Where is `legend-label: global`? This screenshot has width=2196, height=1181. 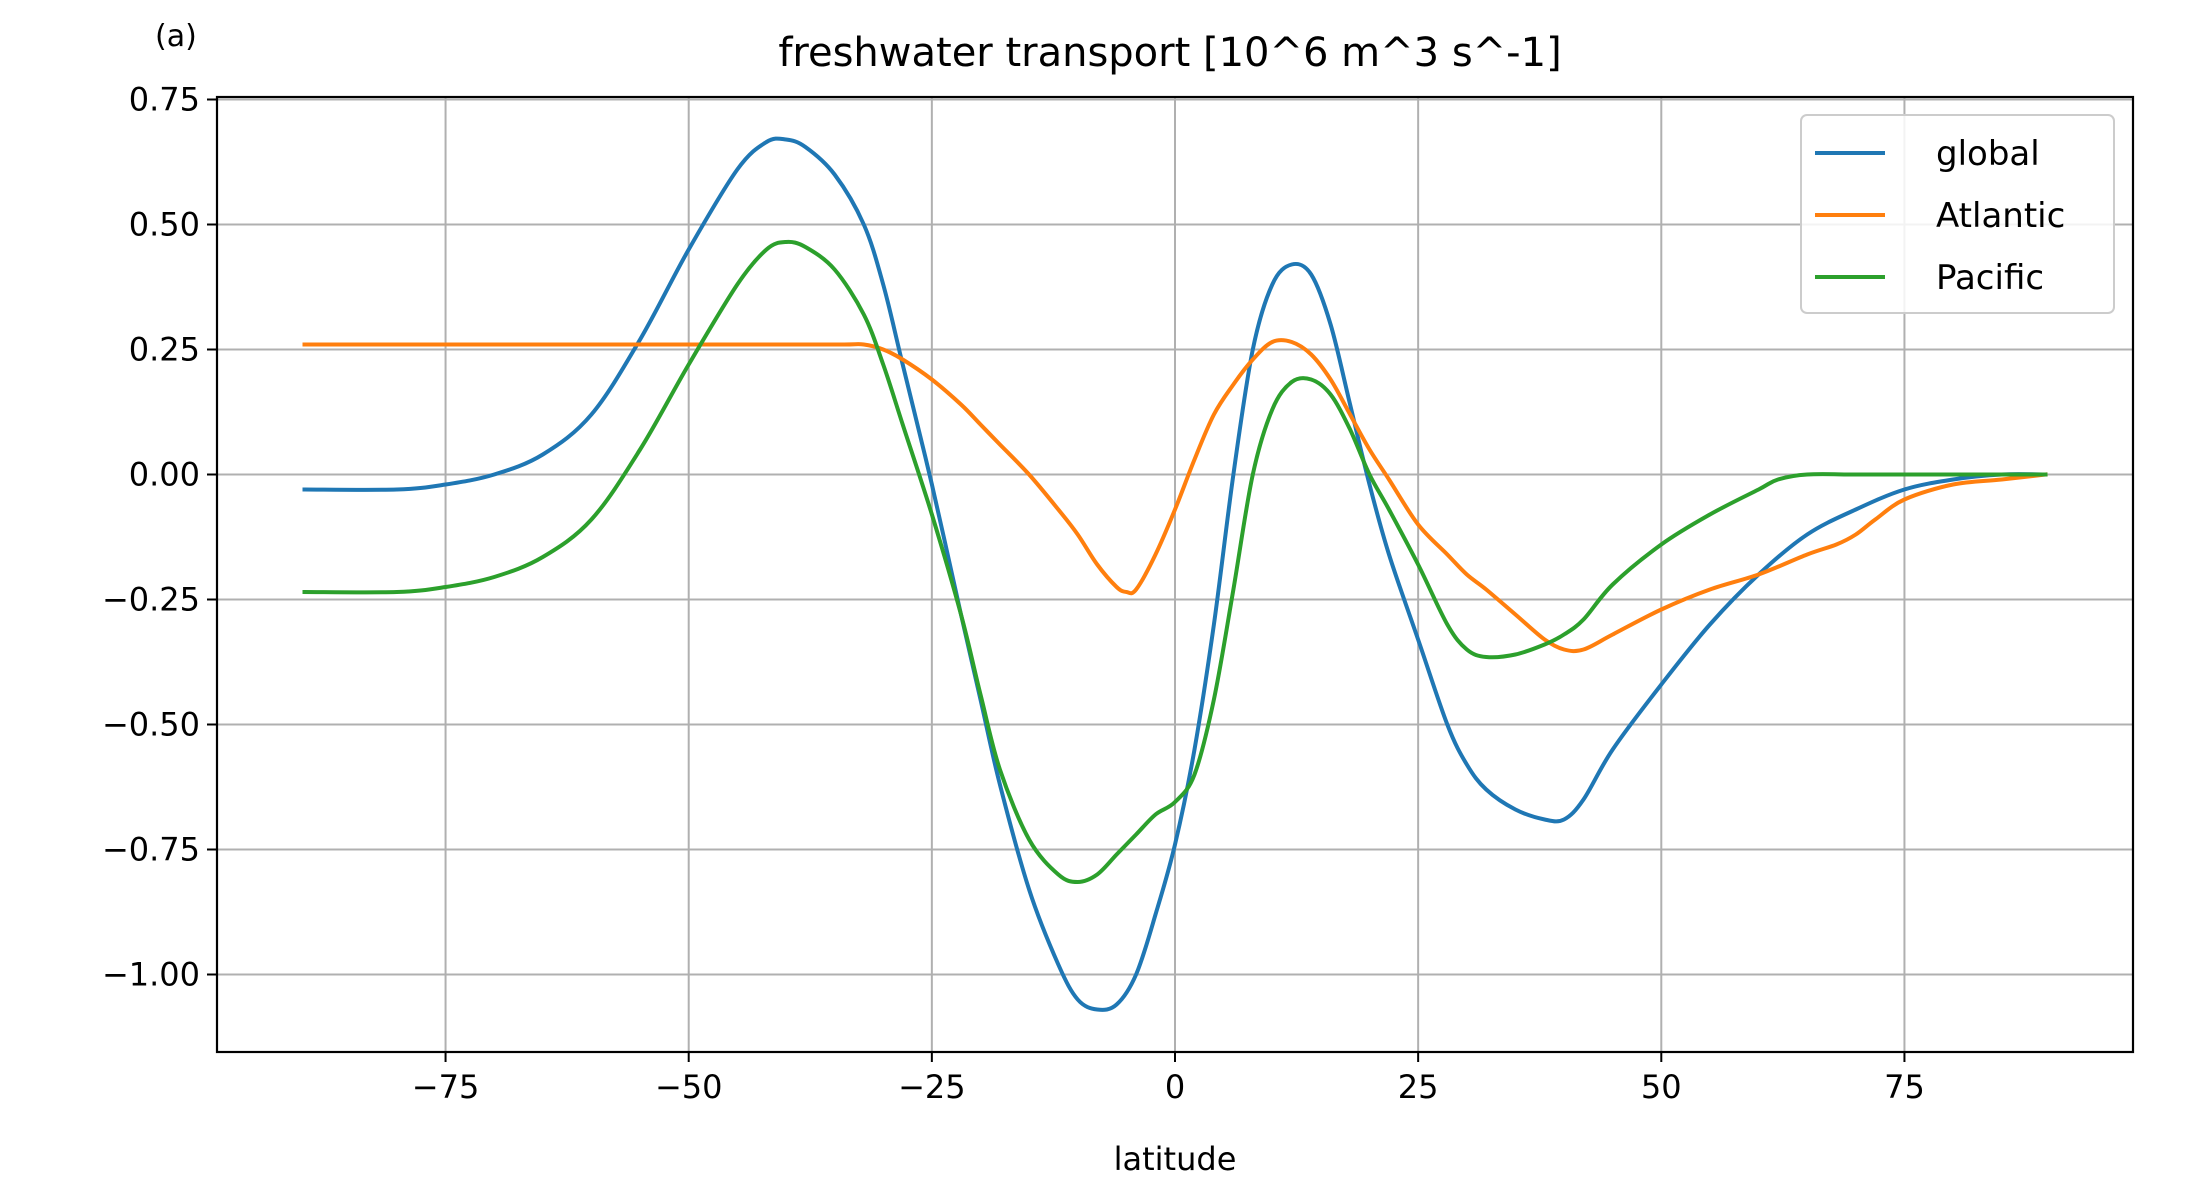 legend-label: global is located at coordinates (1988, 154).